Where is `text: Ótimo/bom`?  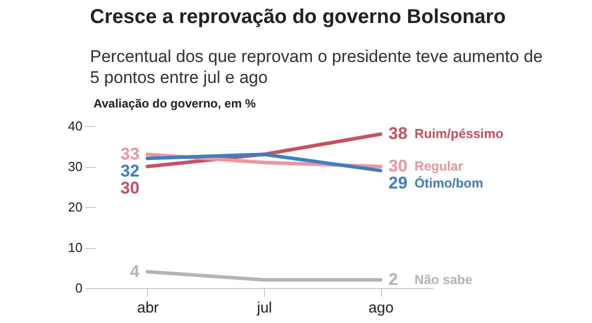 text: Ótimo/bom is located at coordinates (449, 183).